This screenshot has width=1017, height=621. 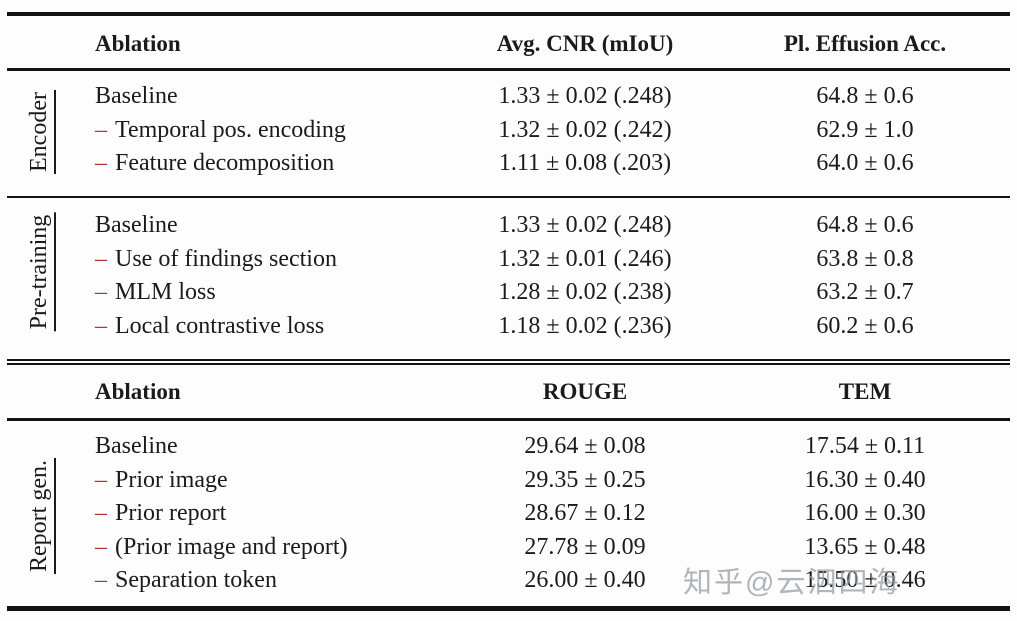 I want to click on effusion-cell: 63.8 ± 0.8, so click(x=865, y=258).